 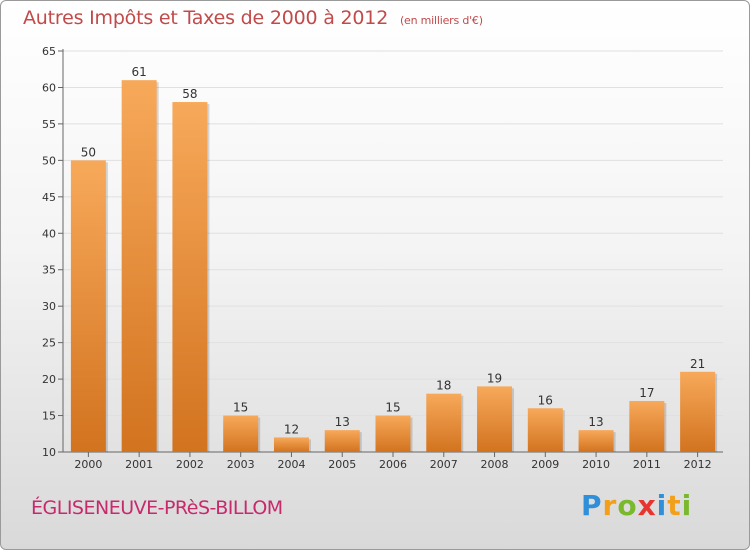 What do you see at coordinates (697, 364) in the screenshot?
I see `bar-value-label: 21` at bounding box center [697, 364].